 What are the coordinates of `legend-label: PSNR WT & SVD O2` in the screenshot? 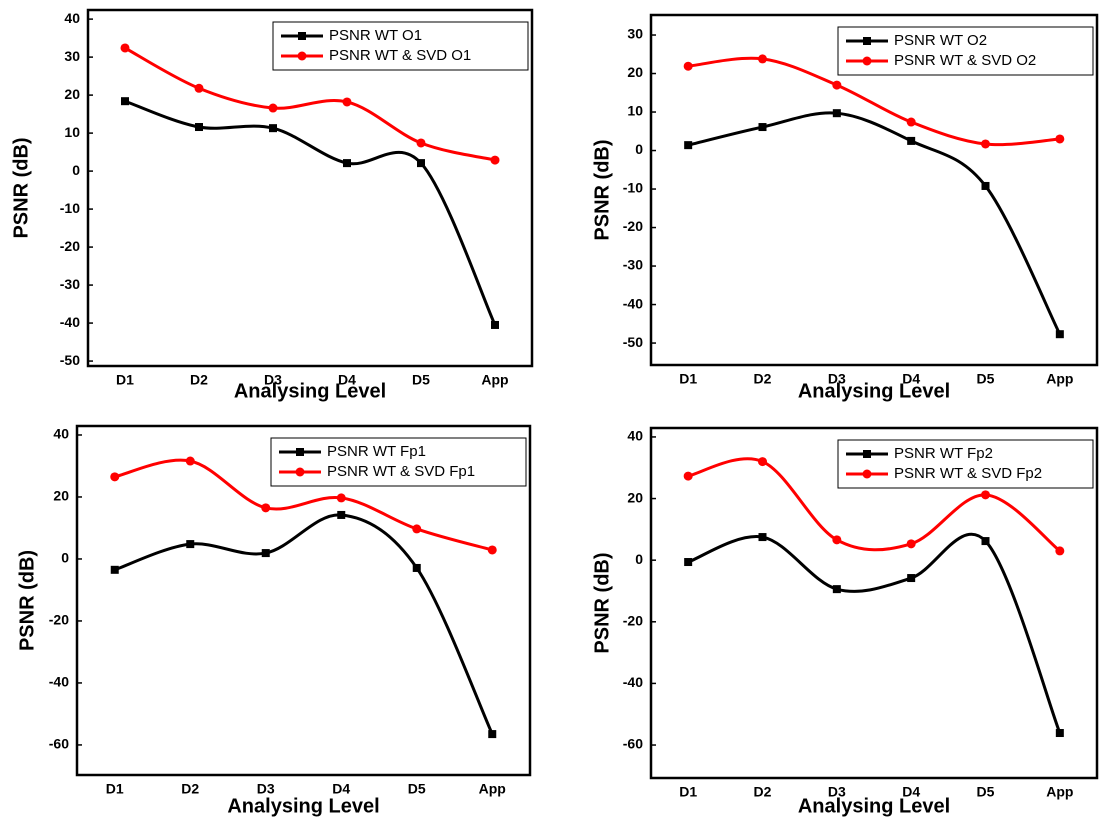 It's located at (965, 60).